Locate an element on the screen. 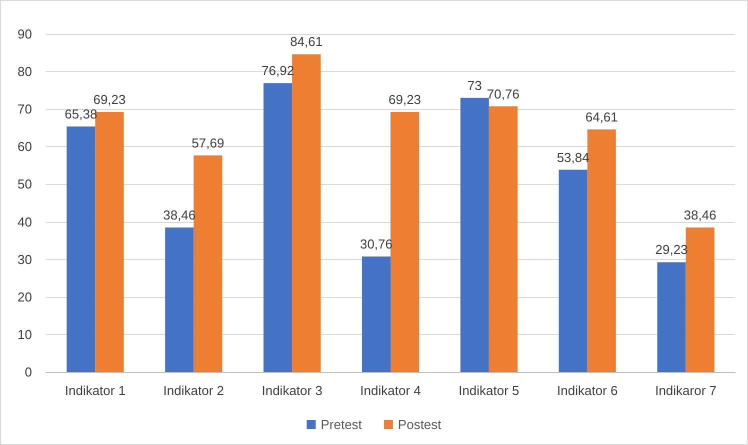  y-tick-label: 90 is located at coordinates (25, 34).